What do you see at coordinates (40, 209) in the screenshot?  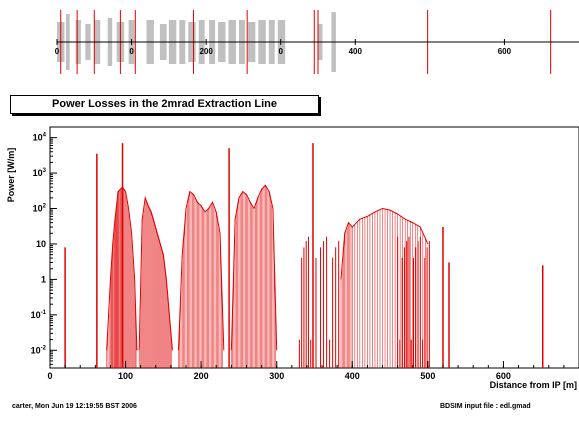 I see `y-tick-label-2: 102` at bounding box center [40, 209].